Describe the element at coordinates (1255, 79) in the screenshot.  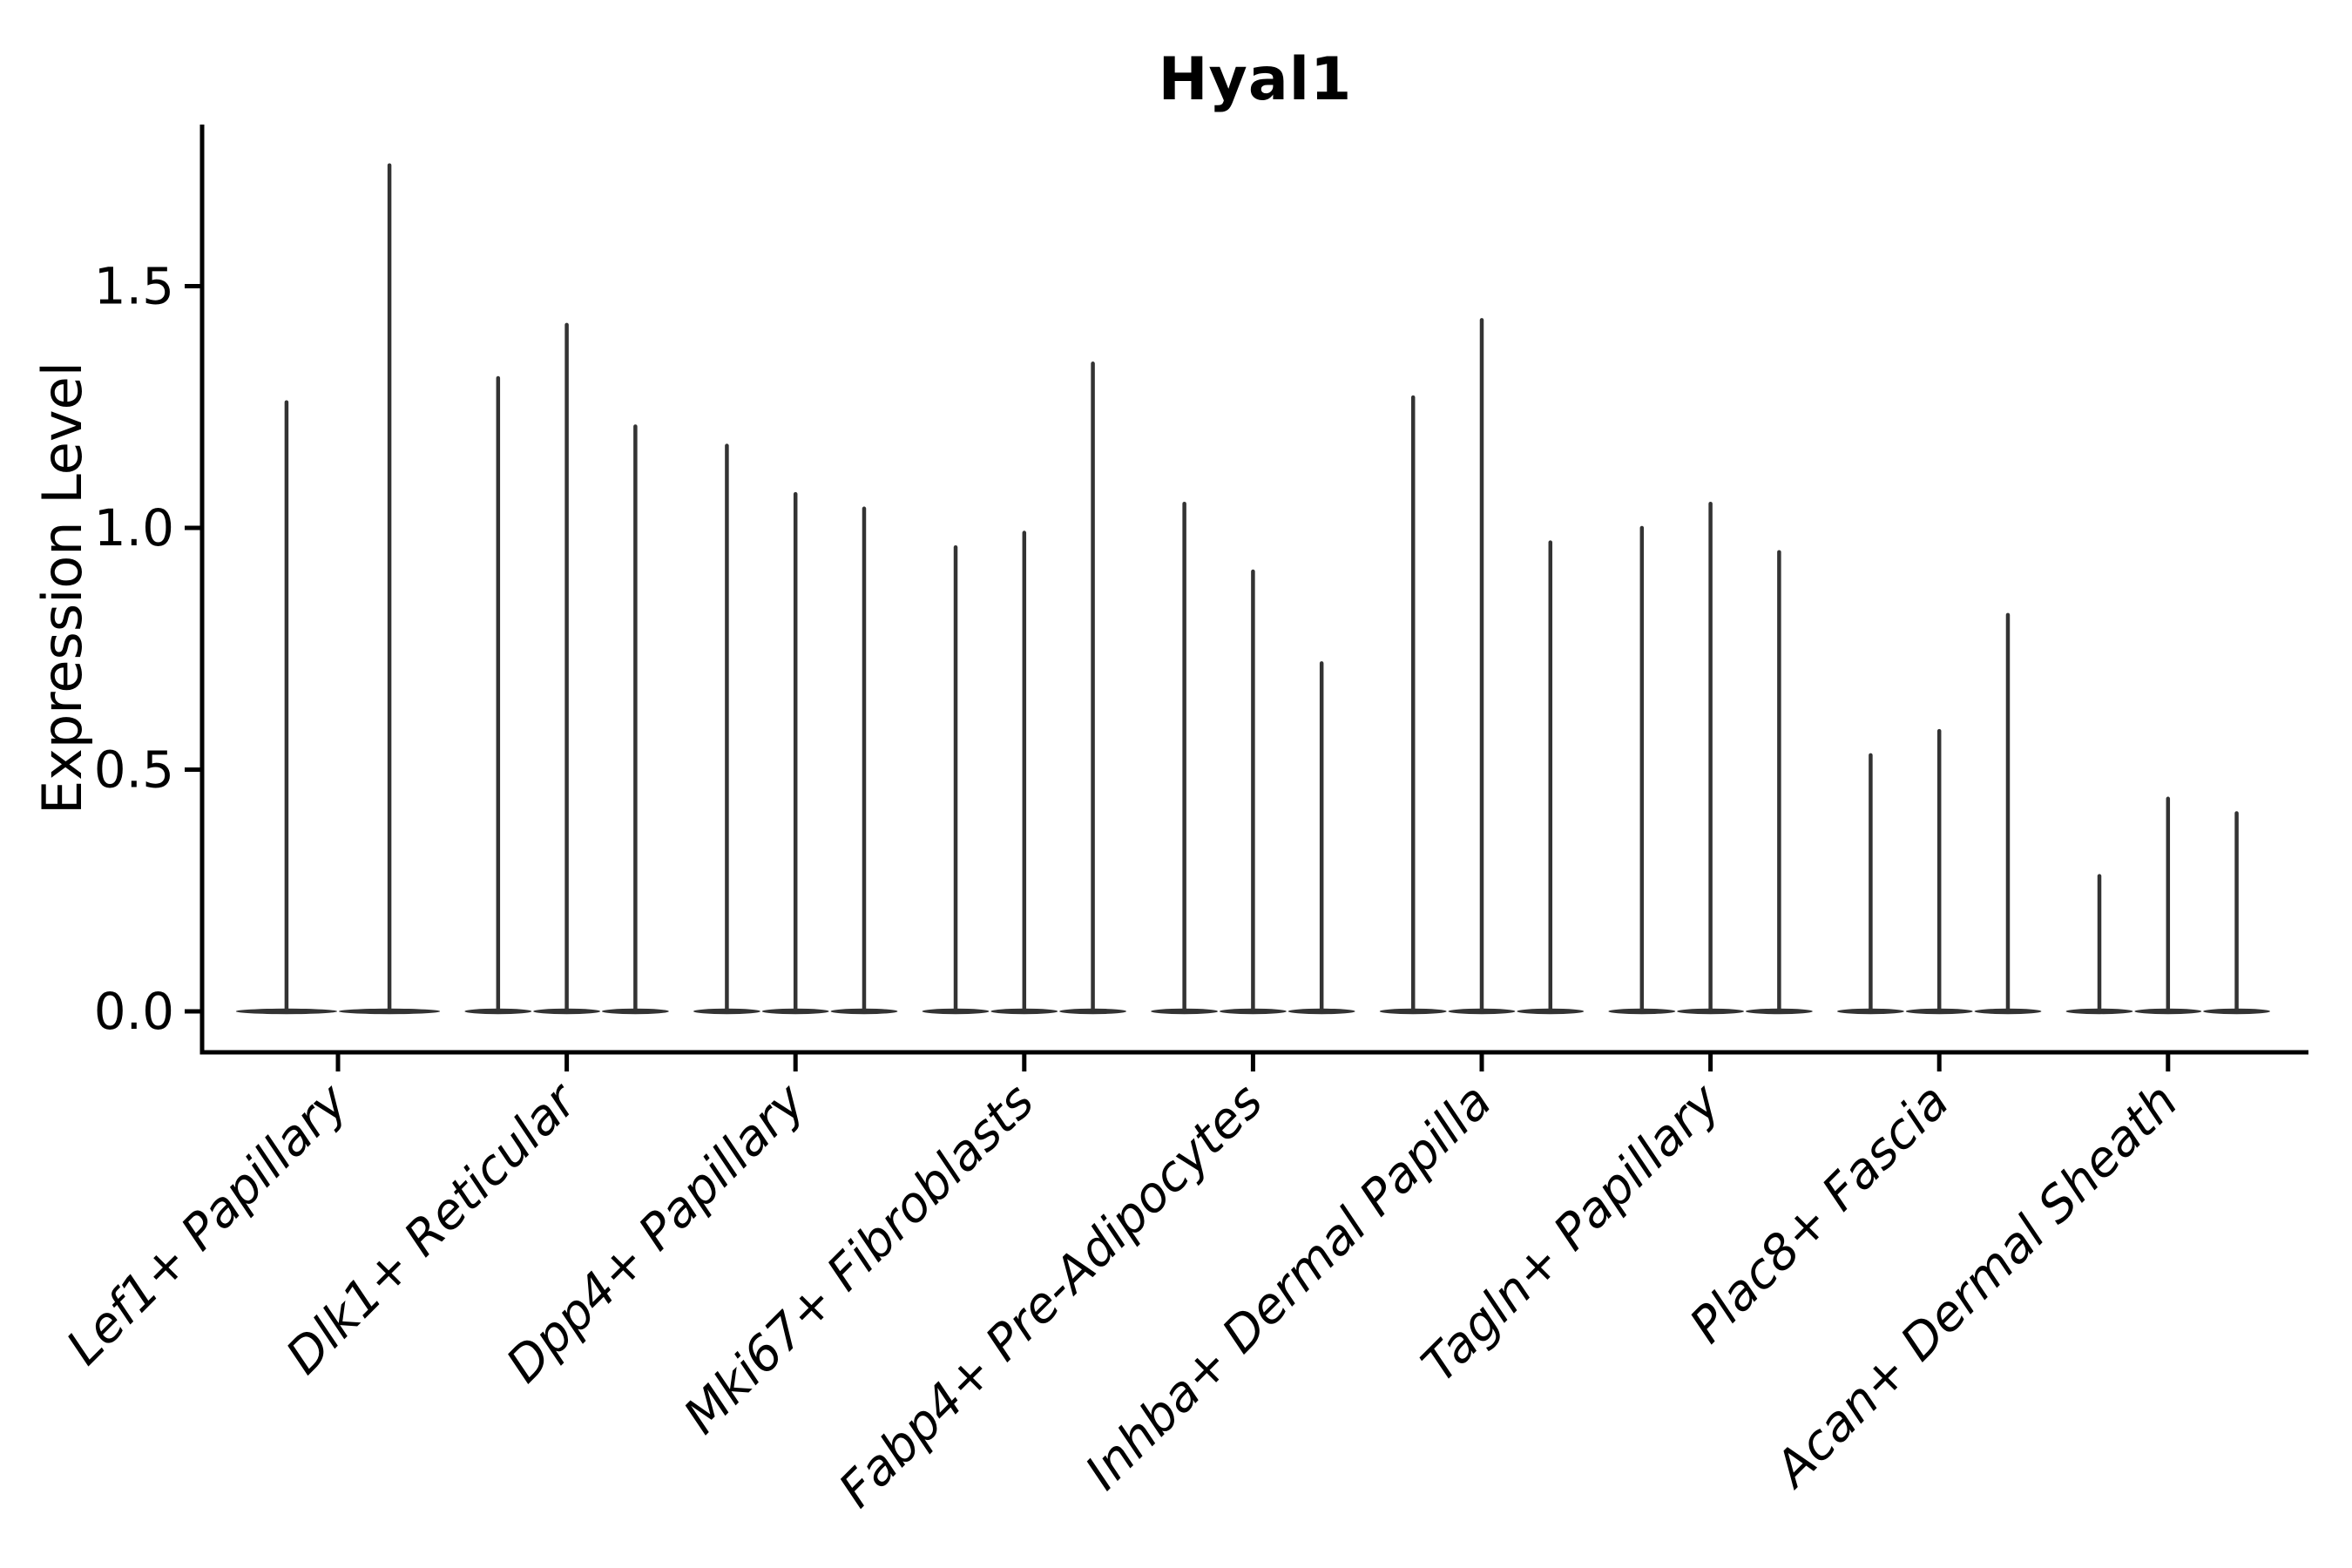
I see `chart-title: Hyal1` at that location.